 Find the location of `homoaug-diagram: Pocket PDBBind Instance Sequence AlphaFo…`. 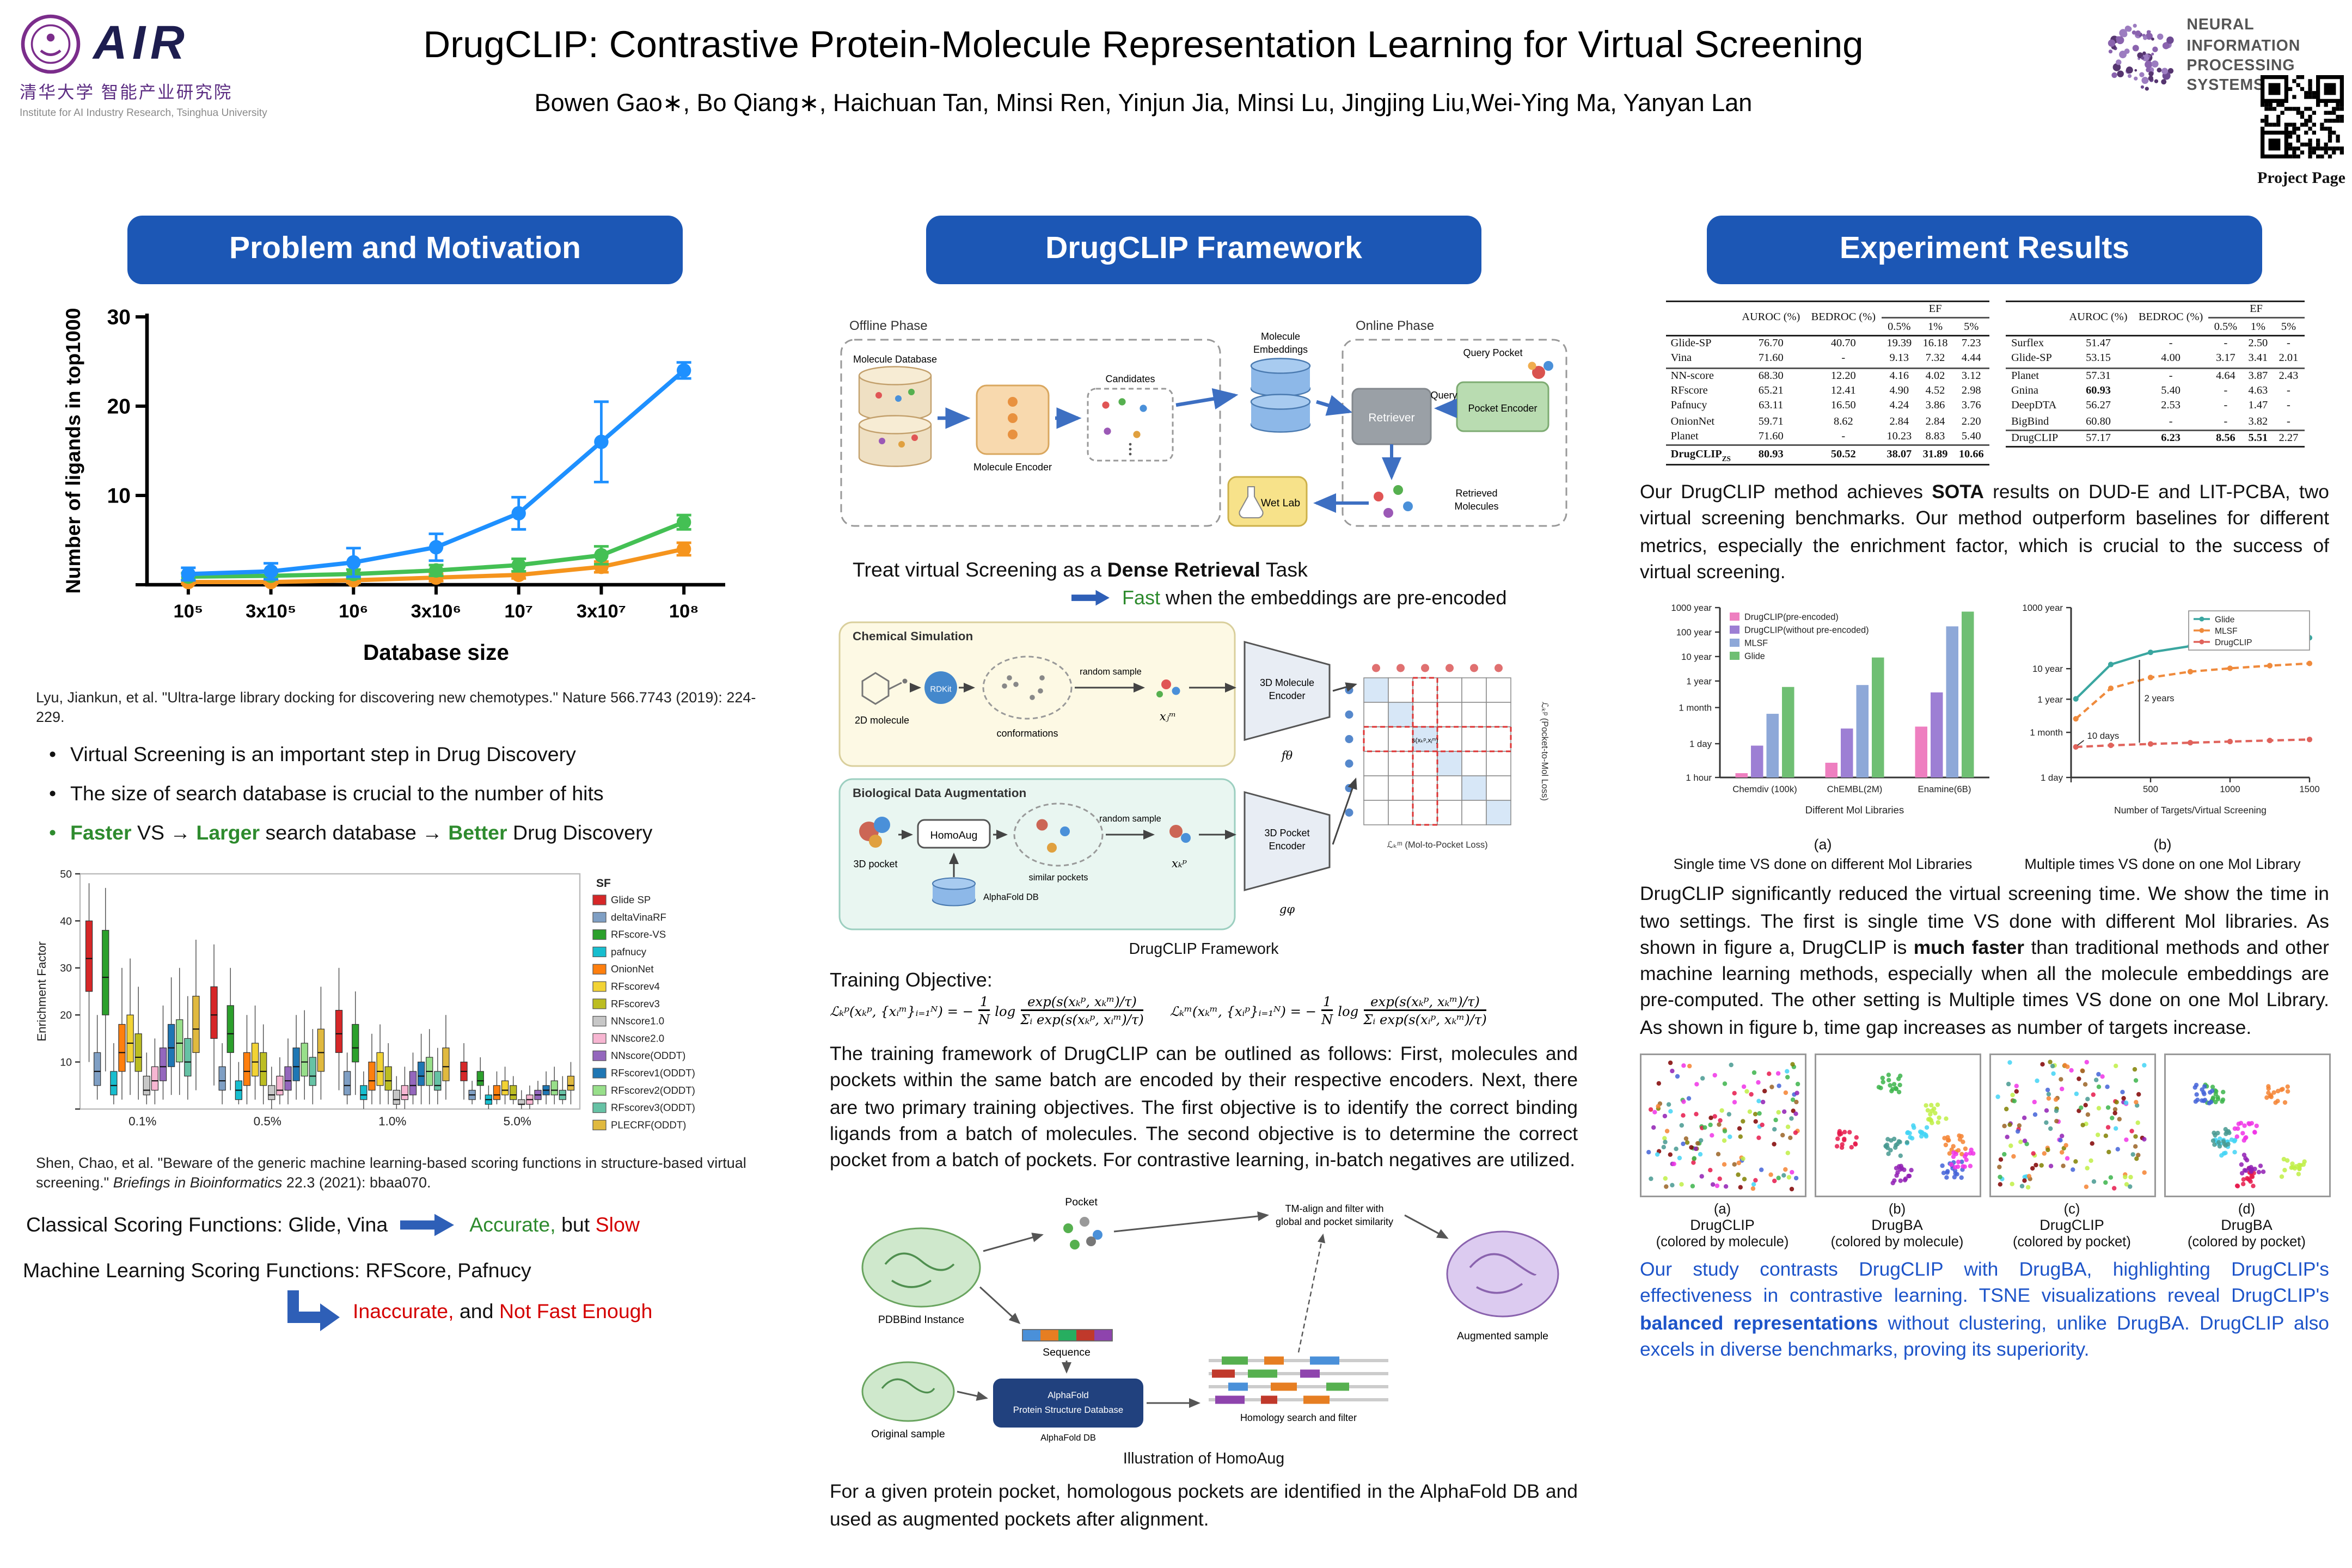

homoaug-diagram: Pocket PDBBind Instance Sequence AlphaFo… is located at coordinates (1210, 1320).